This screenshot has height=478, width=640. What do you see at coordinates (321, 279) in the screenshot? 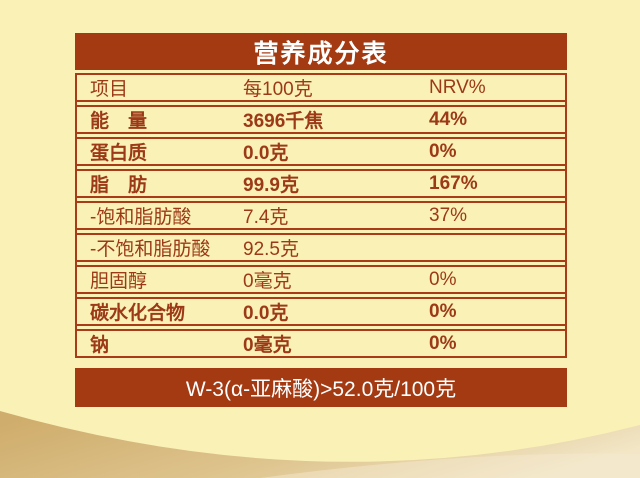
I see `table-row: 胆固醇 0毫克 0%` at bounding box center [321, 279].